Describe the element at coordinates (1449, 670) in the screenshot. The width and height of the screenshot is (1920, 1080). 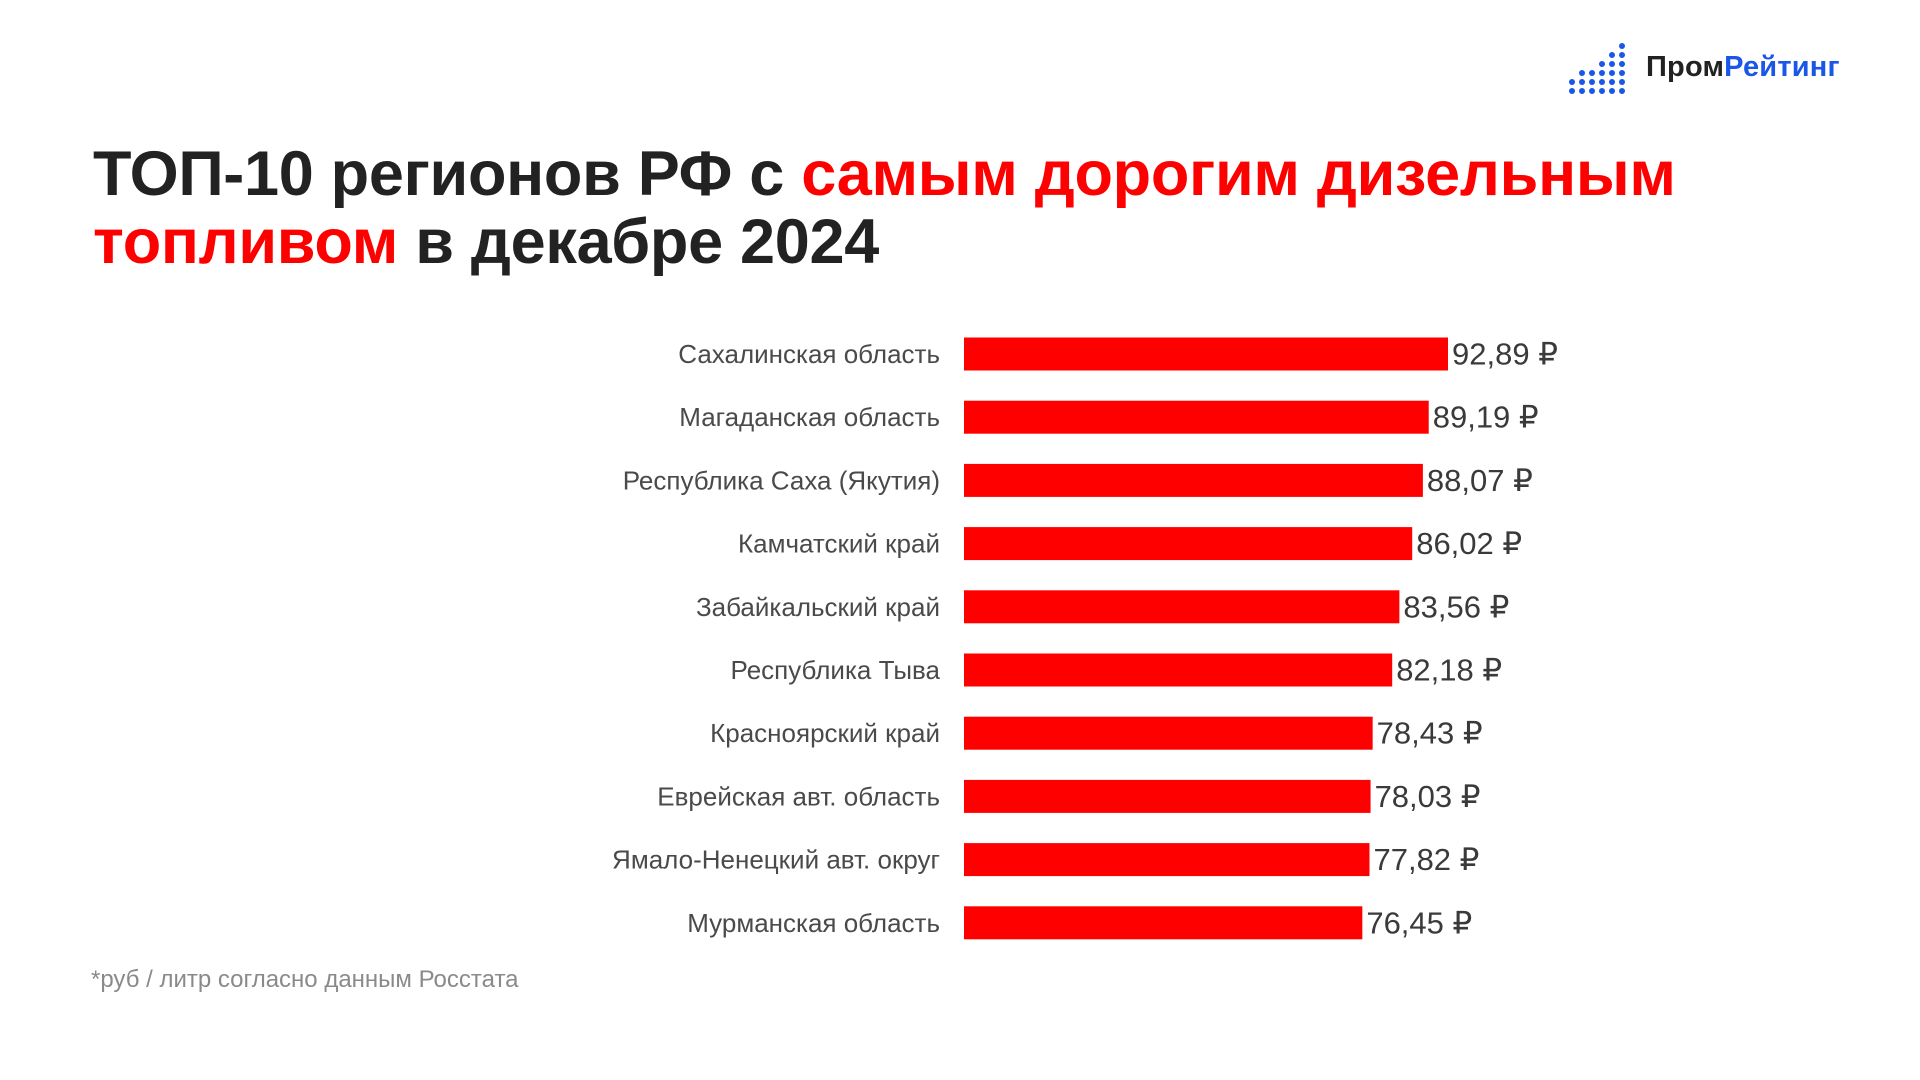
I see `value-label: 82,18 ₽` at that location.